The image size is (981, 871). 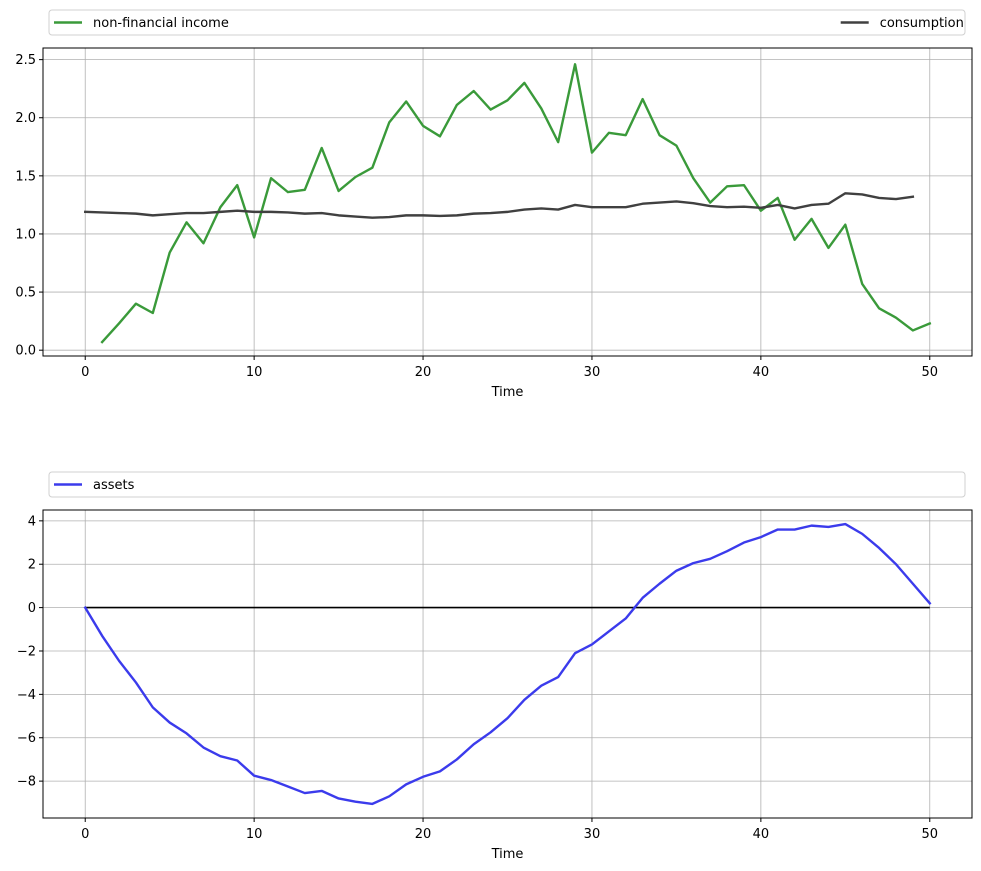 What do you see at coordinates (161, 23) in the screenshot?
I see `legend-label: non-financial income` at bounding box center [161, 23].